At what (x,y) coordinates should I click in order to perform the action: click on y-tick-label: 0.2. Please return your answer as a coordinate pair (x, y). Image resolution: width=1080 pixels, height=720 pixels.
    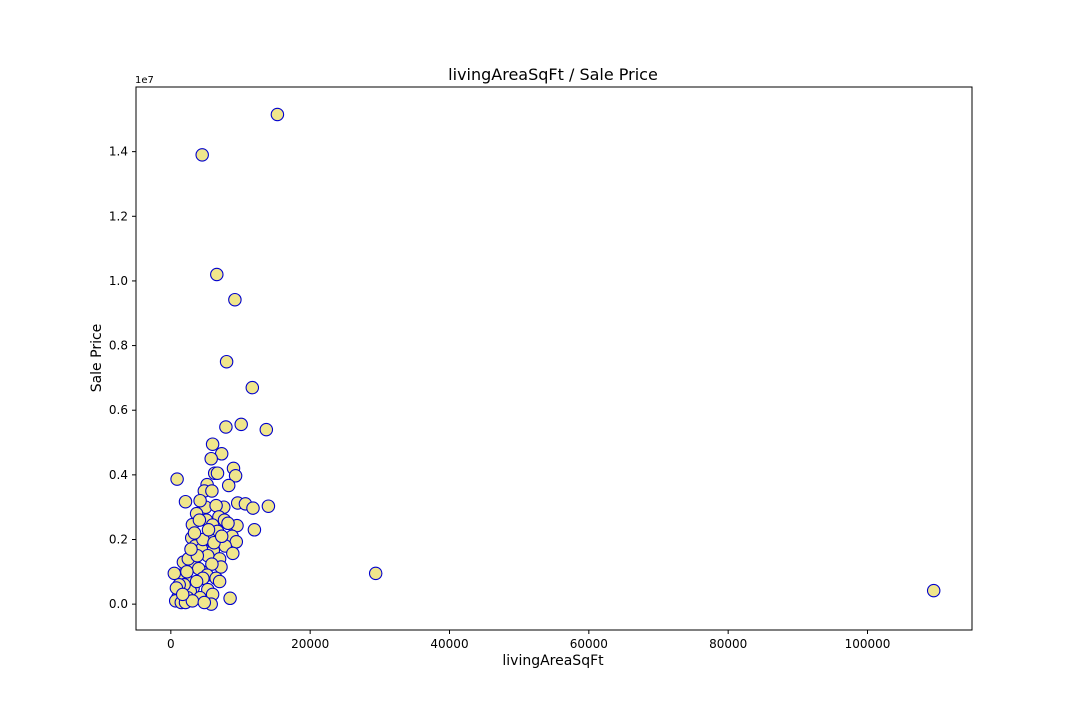
    Looking at the image, I should click on (118, 540).